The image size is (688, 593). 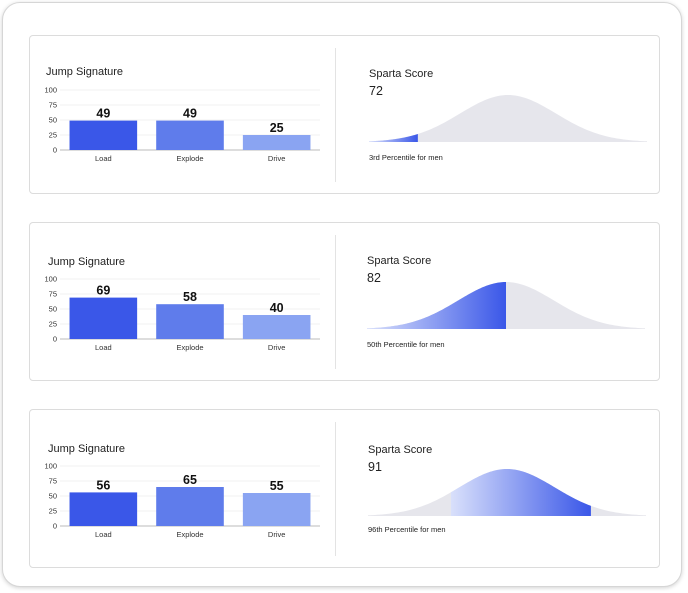 I want to click on bar-value-label: 40, so click(x=277, y=308).